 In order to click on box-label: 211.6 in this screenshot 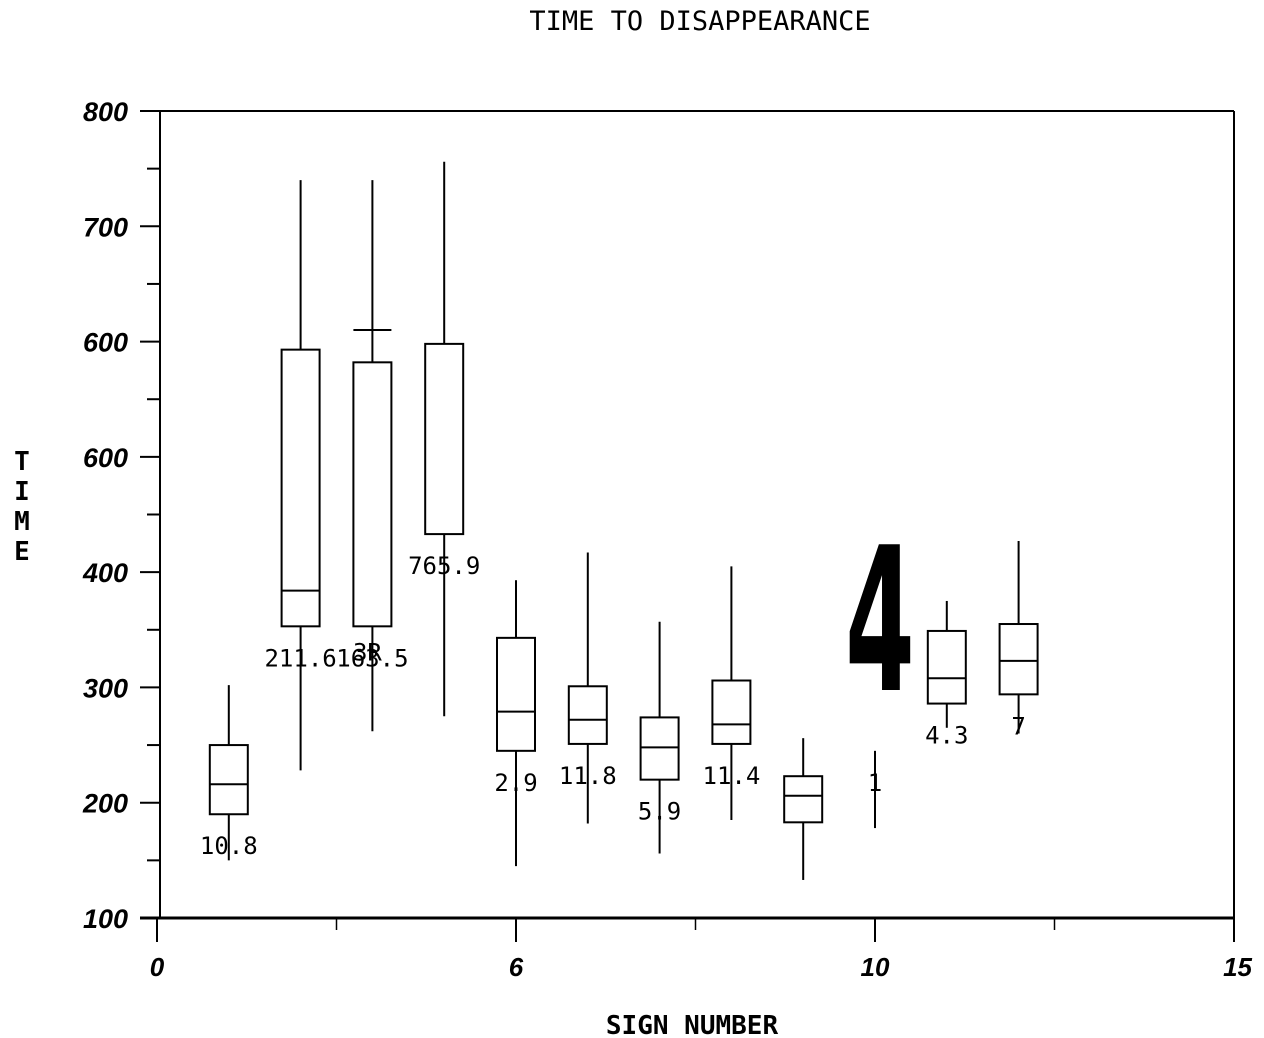, I will do `click(300, 658)`.